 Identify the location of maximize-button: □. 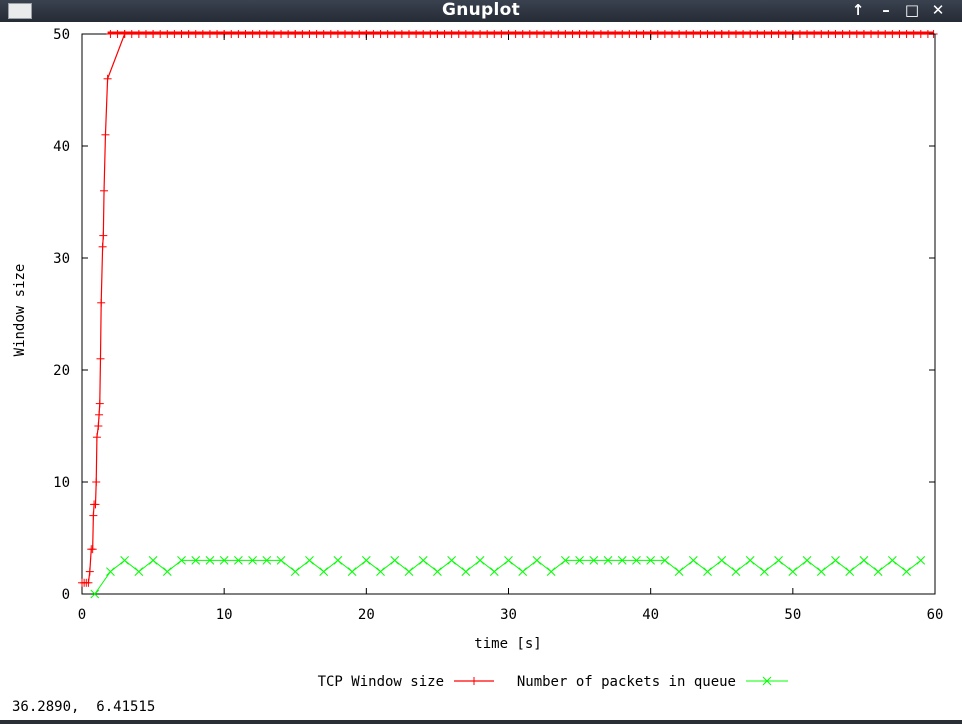
(912, 10).